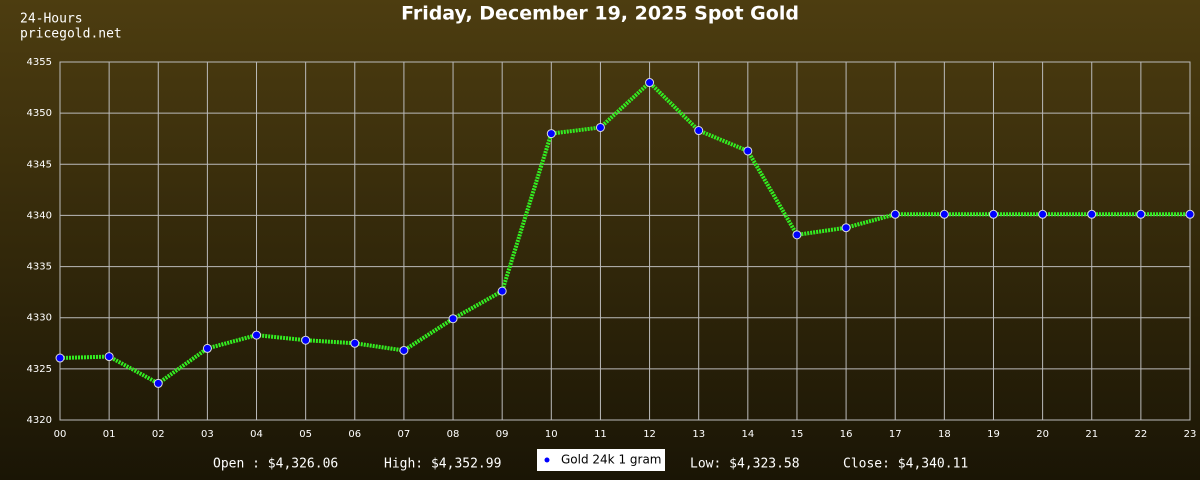 Image resolution: width=1200 pixels, height=480 pixels. I want to click on subtitle: pricegold.net, so click(71, 34).